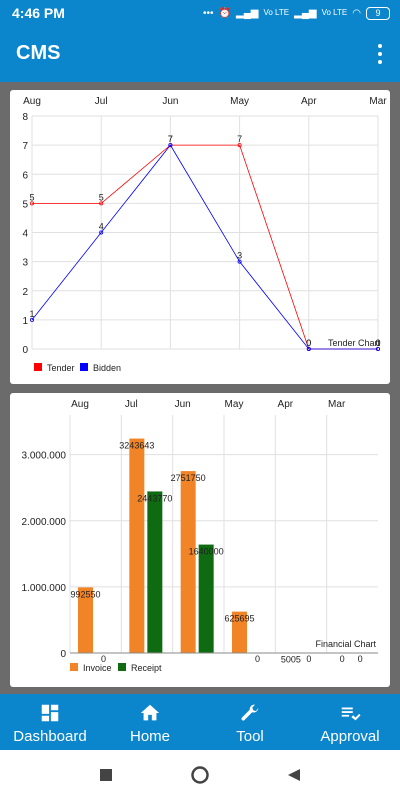 This screenshot has width=400, height=800. Describe the element at coordinates (239, 256) in the screenshot. I see `data-label: 3` at that location.